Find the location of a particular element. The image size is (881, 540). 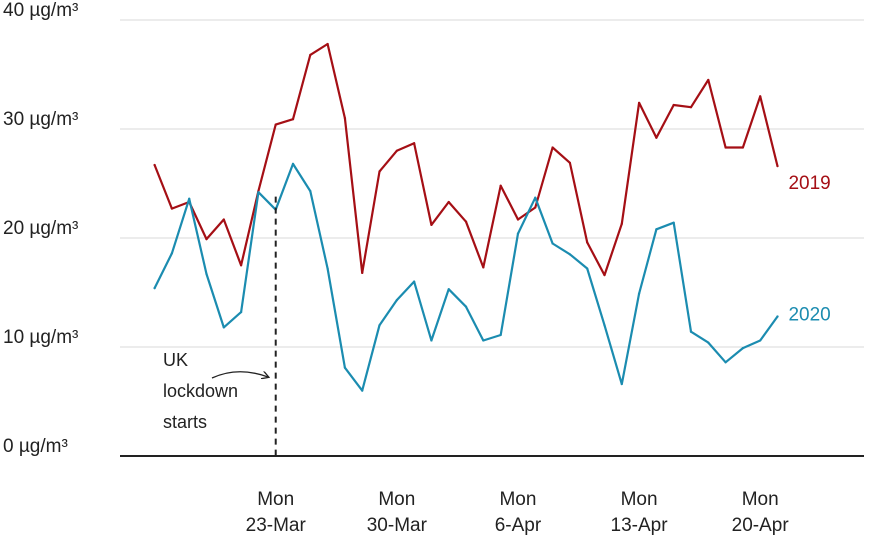

x-tick-label: 30-Mar is located at coordinates (397, 525).